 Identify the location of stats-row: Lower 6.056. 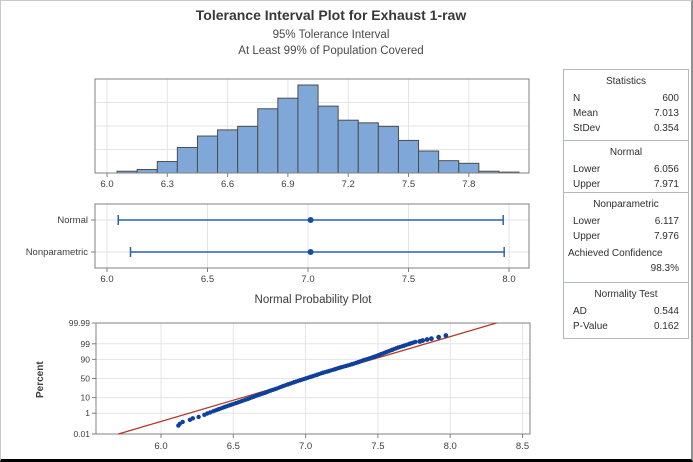
(626, 169).